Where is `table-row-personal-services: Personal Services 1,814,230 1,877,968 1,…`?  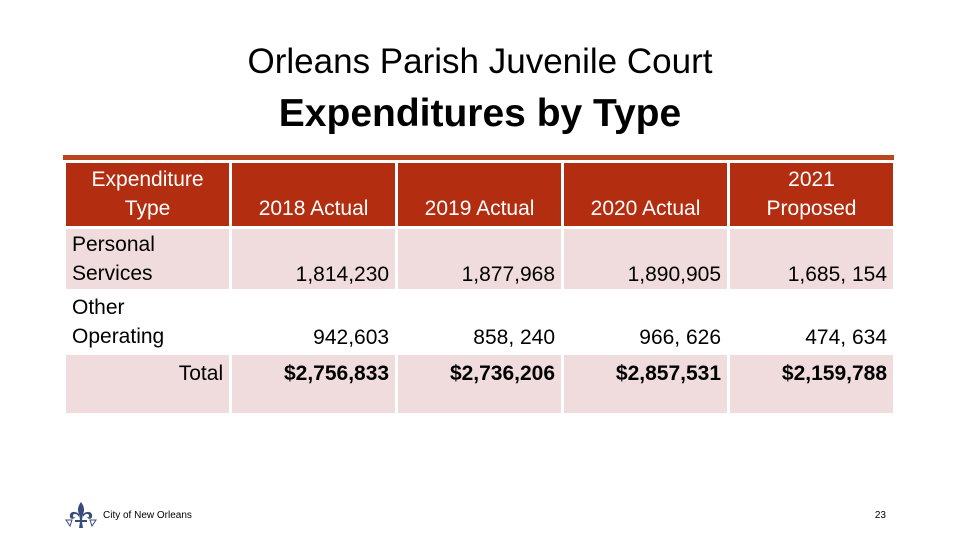 table-row-personal-services: Personal Services 1,814,230 1,877,968 1,… is located at coordinates (479, 260).